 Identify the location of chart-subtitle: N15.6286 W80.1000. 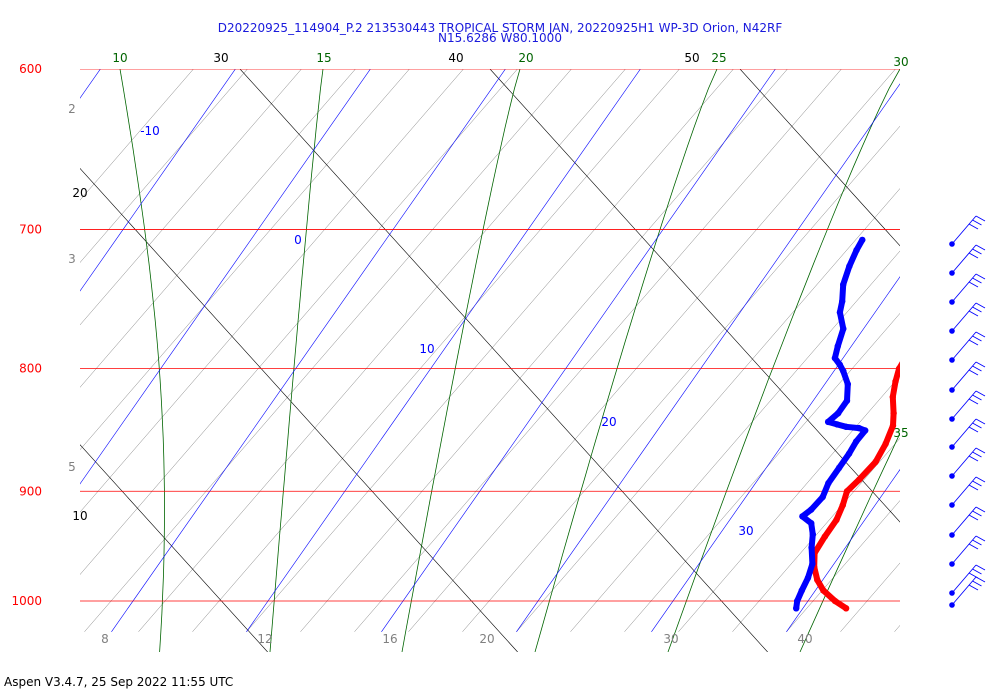
(500, 38).